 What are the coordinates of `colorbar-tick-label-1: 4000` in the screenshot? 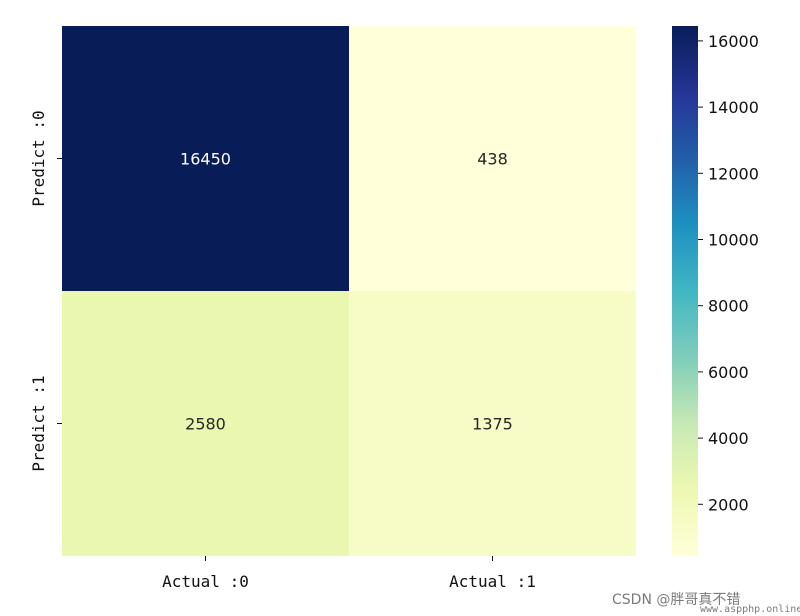 It's located at (728, 438).